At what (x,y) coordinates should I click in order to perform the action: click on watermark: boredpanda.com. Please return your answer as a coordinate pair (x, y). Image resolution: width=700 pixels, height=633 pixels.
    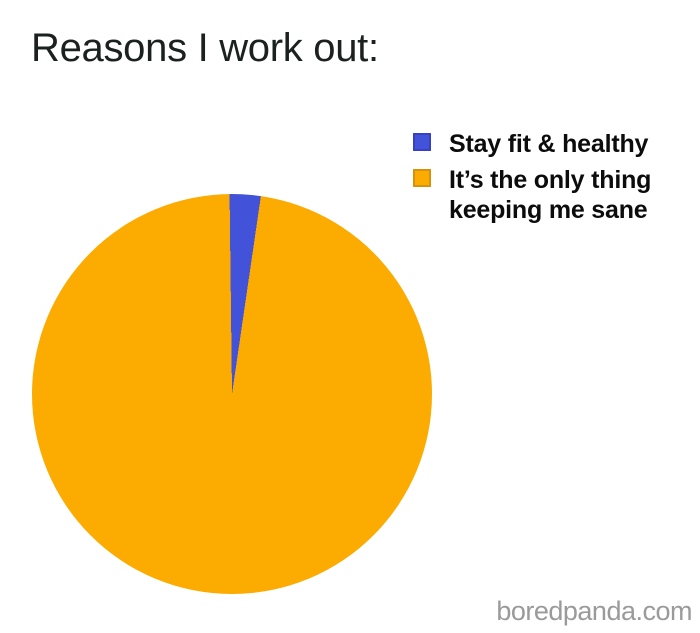
    Looking at the image, I should click on (594, 611).